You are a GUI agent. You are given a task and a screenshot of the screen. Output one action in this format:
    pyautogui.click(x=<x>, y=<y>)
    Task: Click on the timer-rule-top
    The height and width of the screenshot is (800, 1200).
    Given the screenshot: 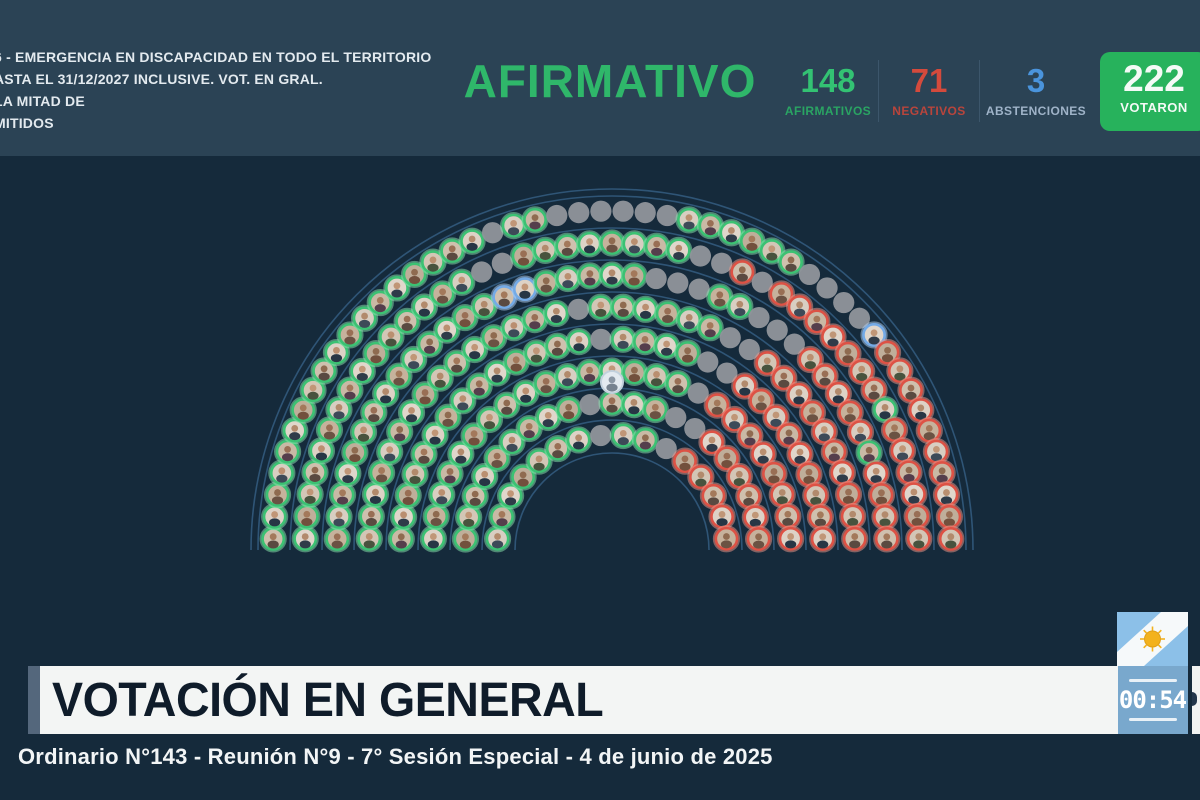 What is the action you would take?
    pyautogui.click(x=1152, y=680)
    